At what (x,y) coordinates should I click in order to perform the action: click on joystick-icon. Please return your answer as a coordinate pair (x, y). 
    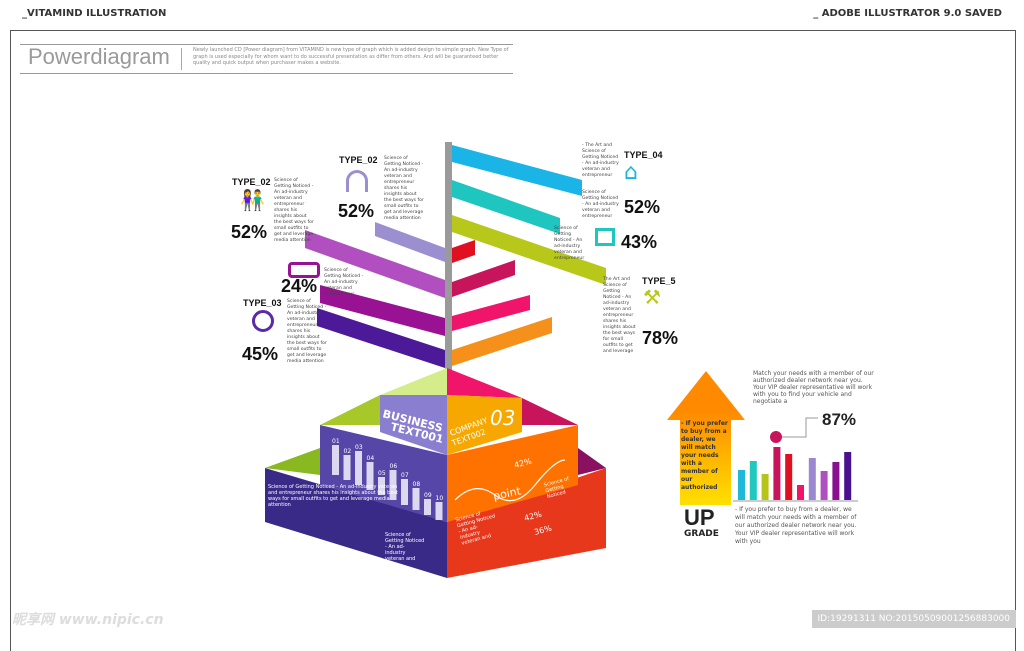
    Looking at the image, I should click on (304, 270).